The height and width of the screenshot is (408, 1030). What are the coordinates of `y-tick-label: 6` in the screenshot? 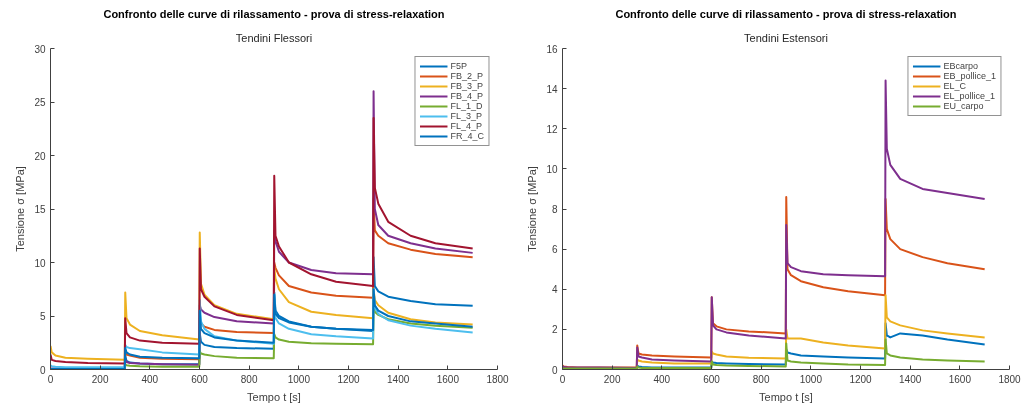 It's located at (554, 250).